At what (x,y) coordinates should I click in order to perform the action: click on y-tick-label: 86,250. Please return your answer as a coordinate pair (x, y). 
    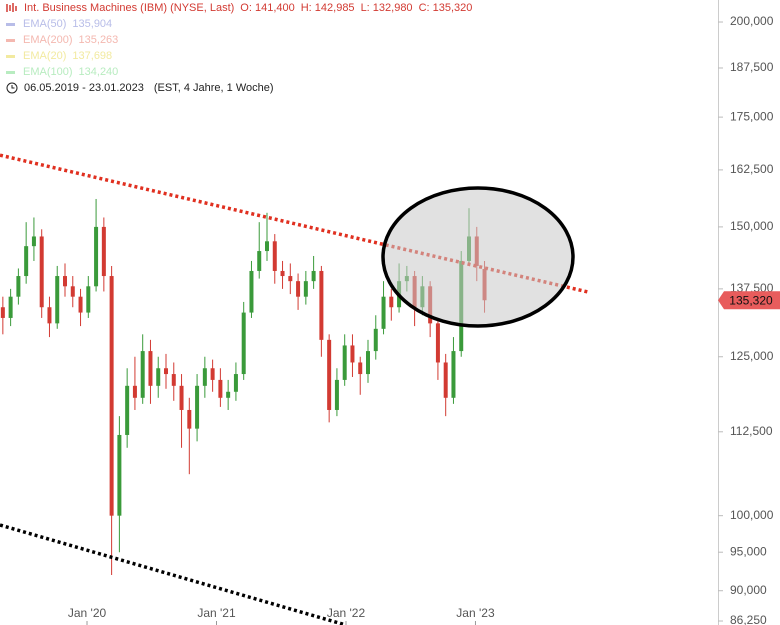
    Looking at the image, I should click on (748, 619).